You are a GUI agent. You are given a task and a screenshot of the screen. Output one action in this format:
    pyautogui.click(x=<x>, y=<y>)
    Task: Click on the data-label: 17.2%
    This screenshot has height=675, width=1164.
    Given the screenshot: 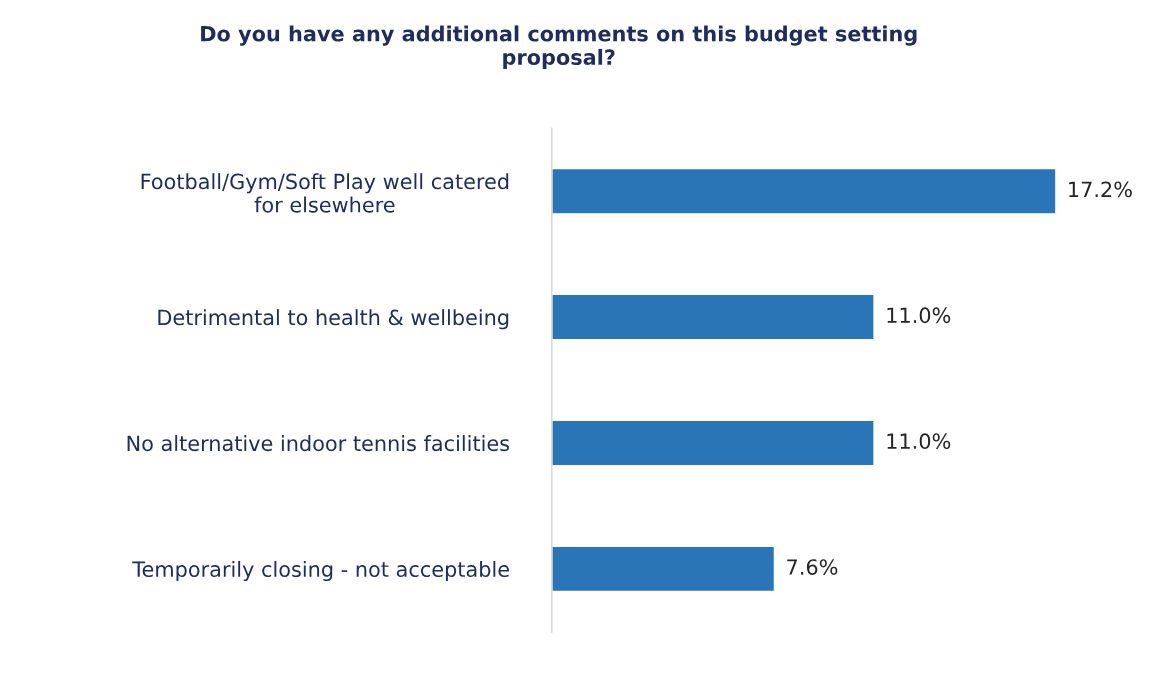 What is the action you would take?
    pyautogui.click(x=1100, y=189)
    